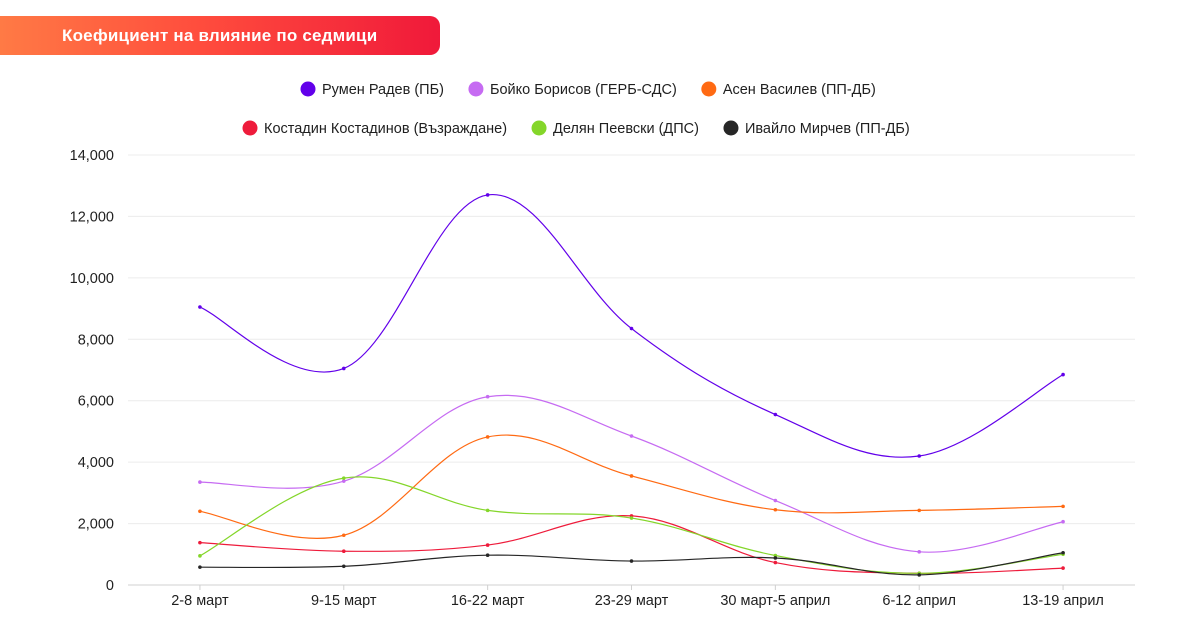 This screenshot has width=1200, height=628. I want to click on legend-item: Делян Пеевски (ДПС), so click(615, 129).